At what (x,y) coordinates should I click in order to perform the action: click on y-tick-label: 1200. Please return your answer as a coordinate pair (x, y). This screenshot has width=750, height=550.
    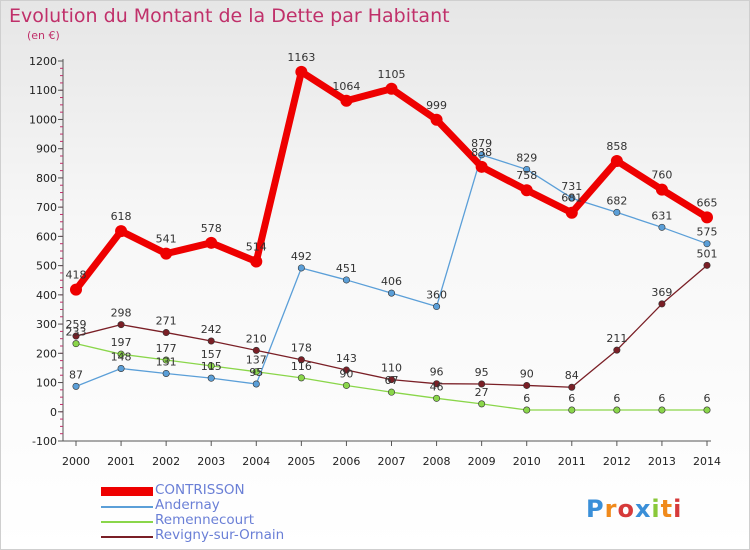
    Looking at the image, I should click on (43, 61).